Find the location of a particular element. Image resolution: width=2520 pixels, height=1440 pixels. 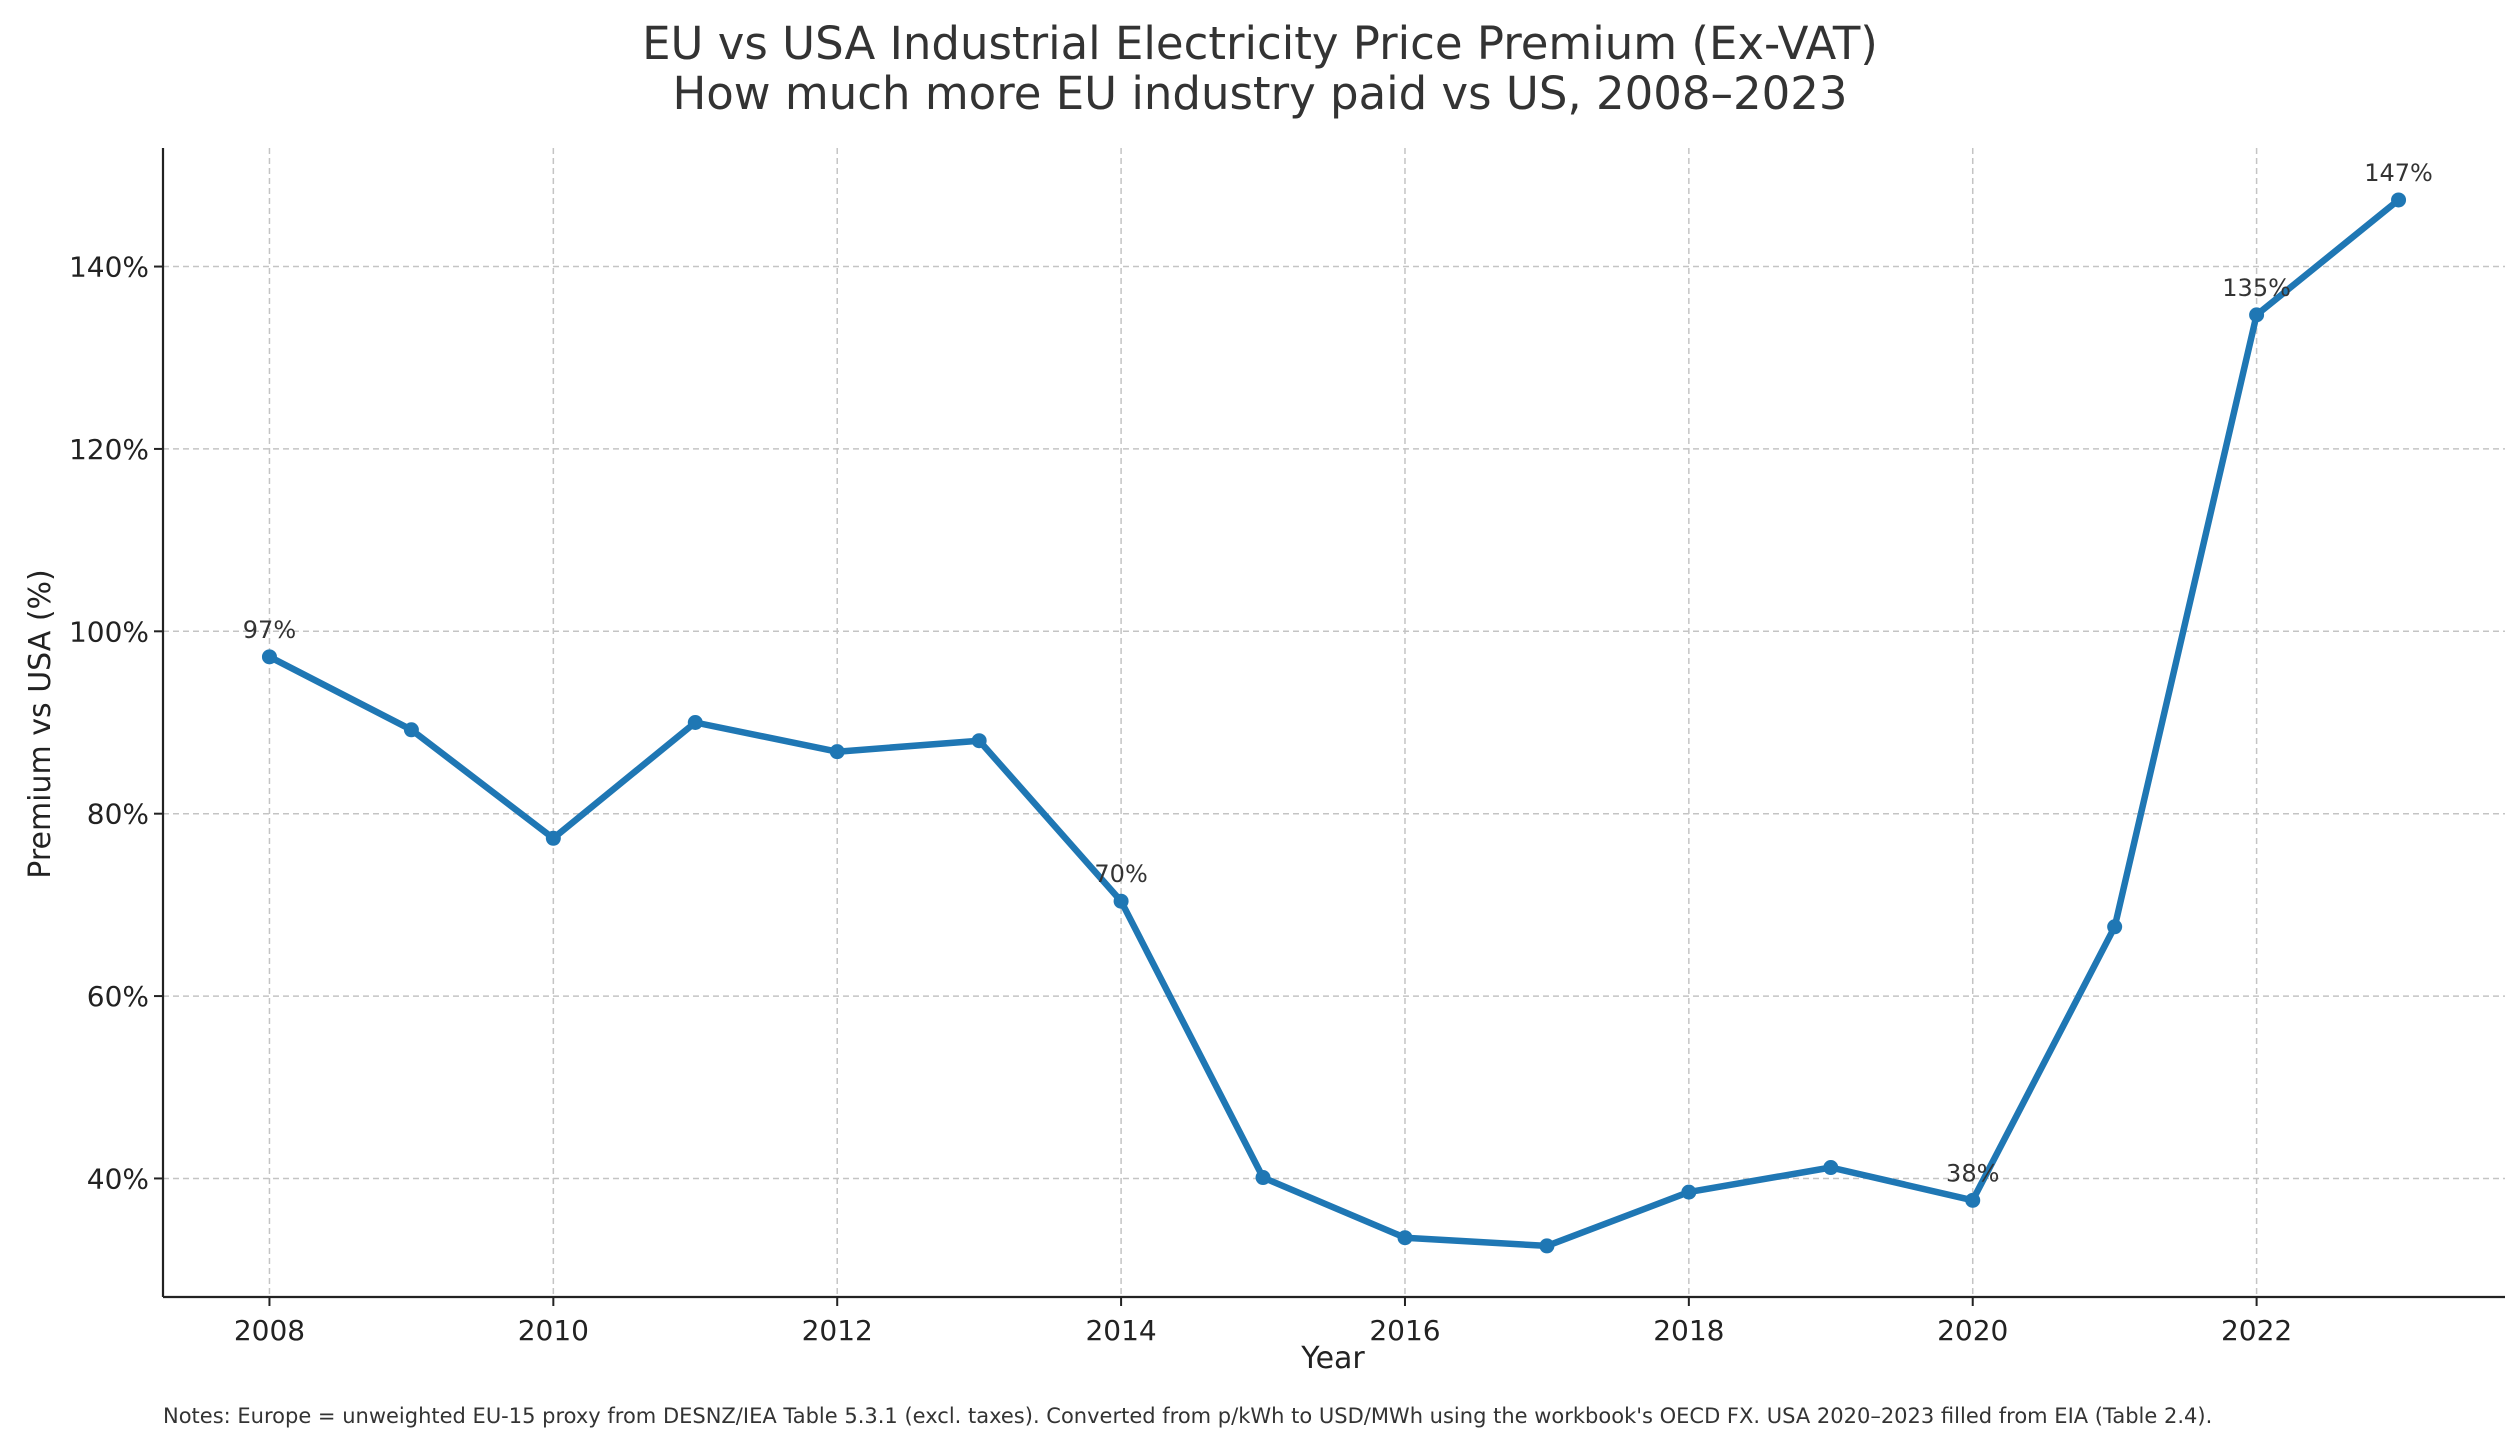

data-label: 70% is located at coordinates (1120, 874).